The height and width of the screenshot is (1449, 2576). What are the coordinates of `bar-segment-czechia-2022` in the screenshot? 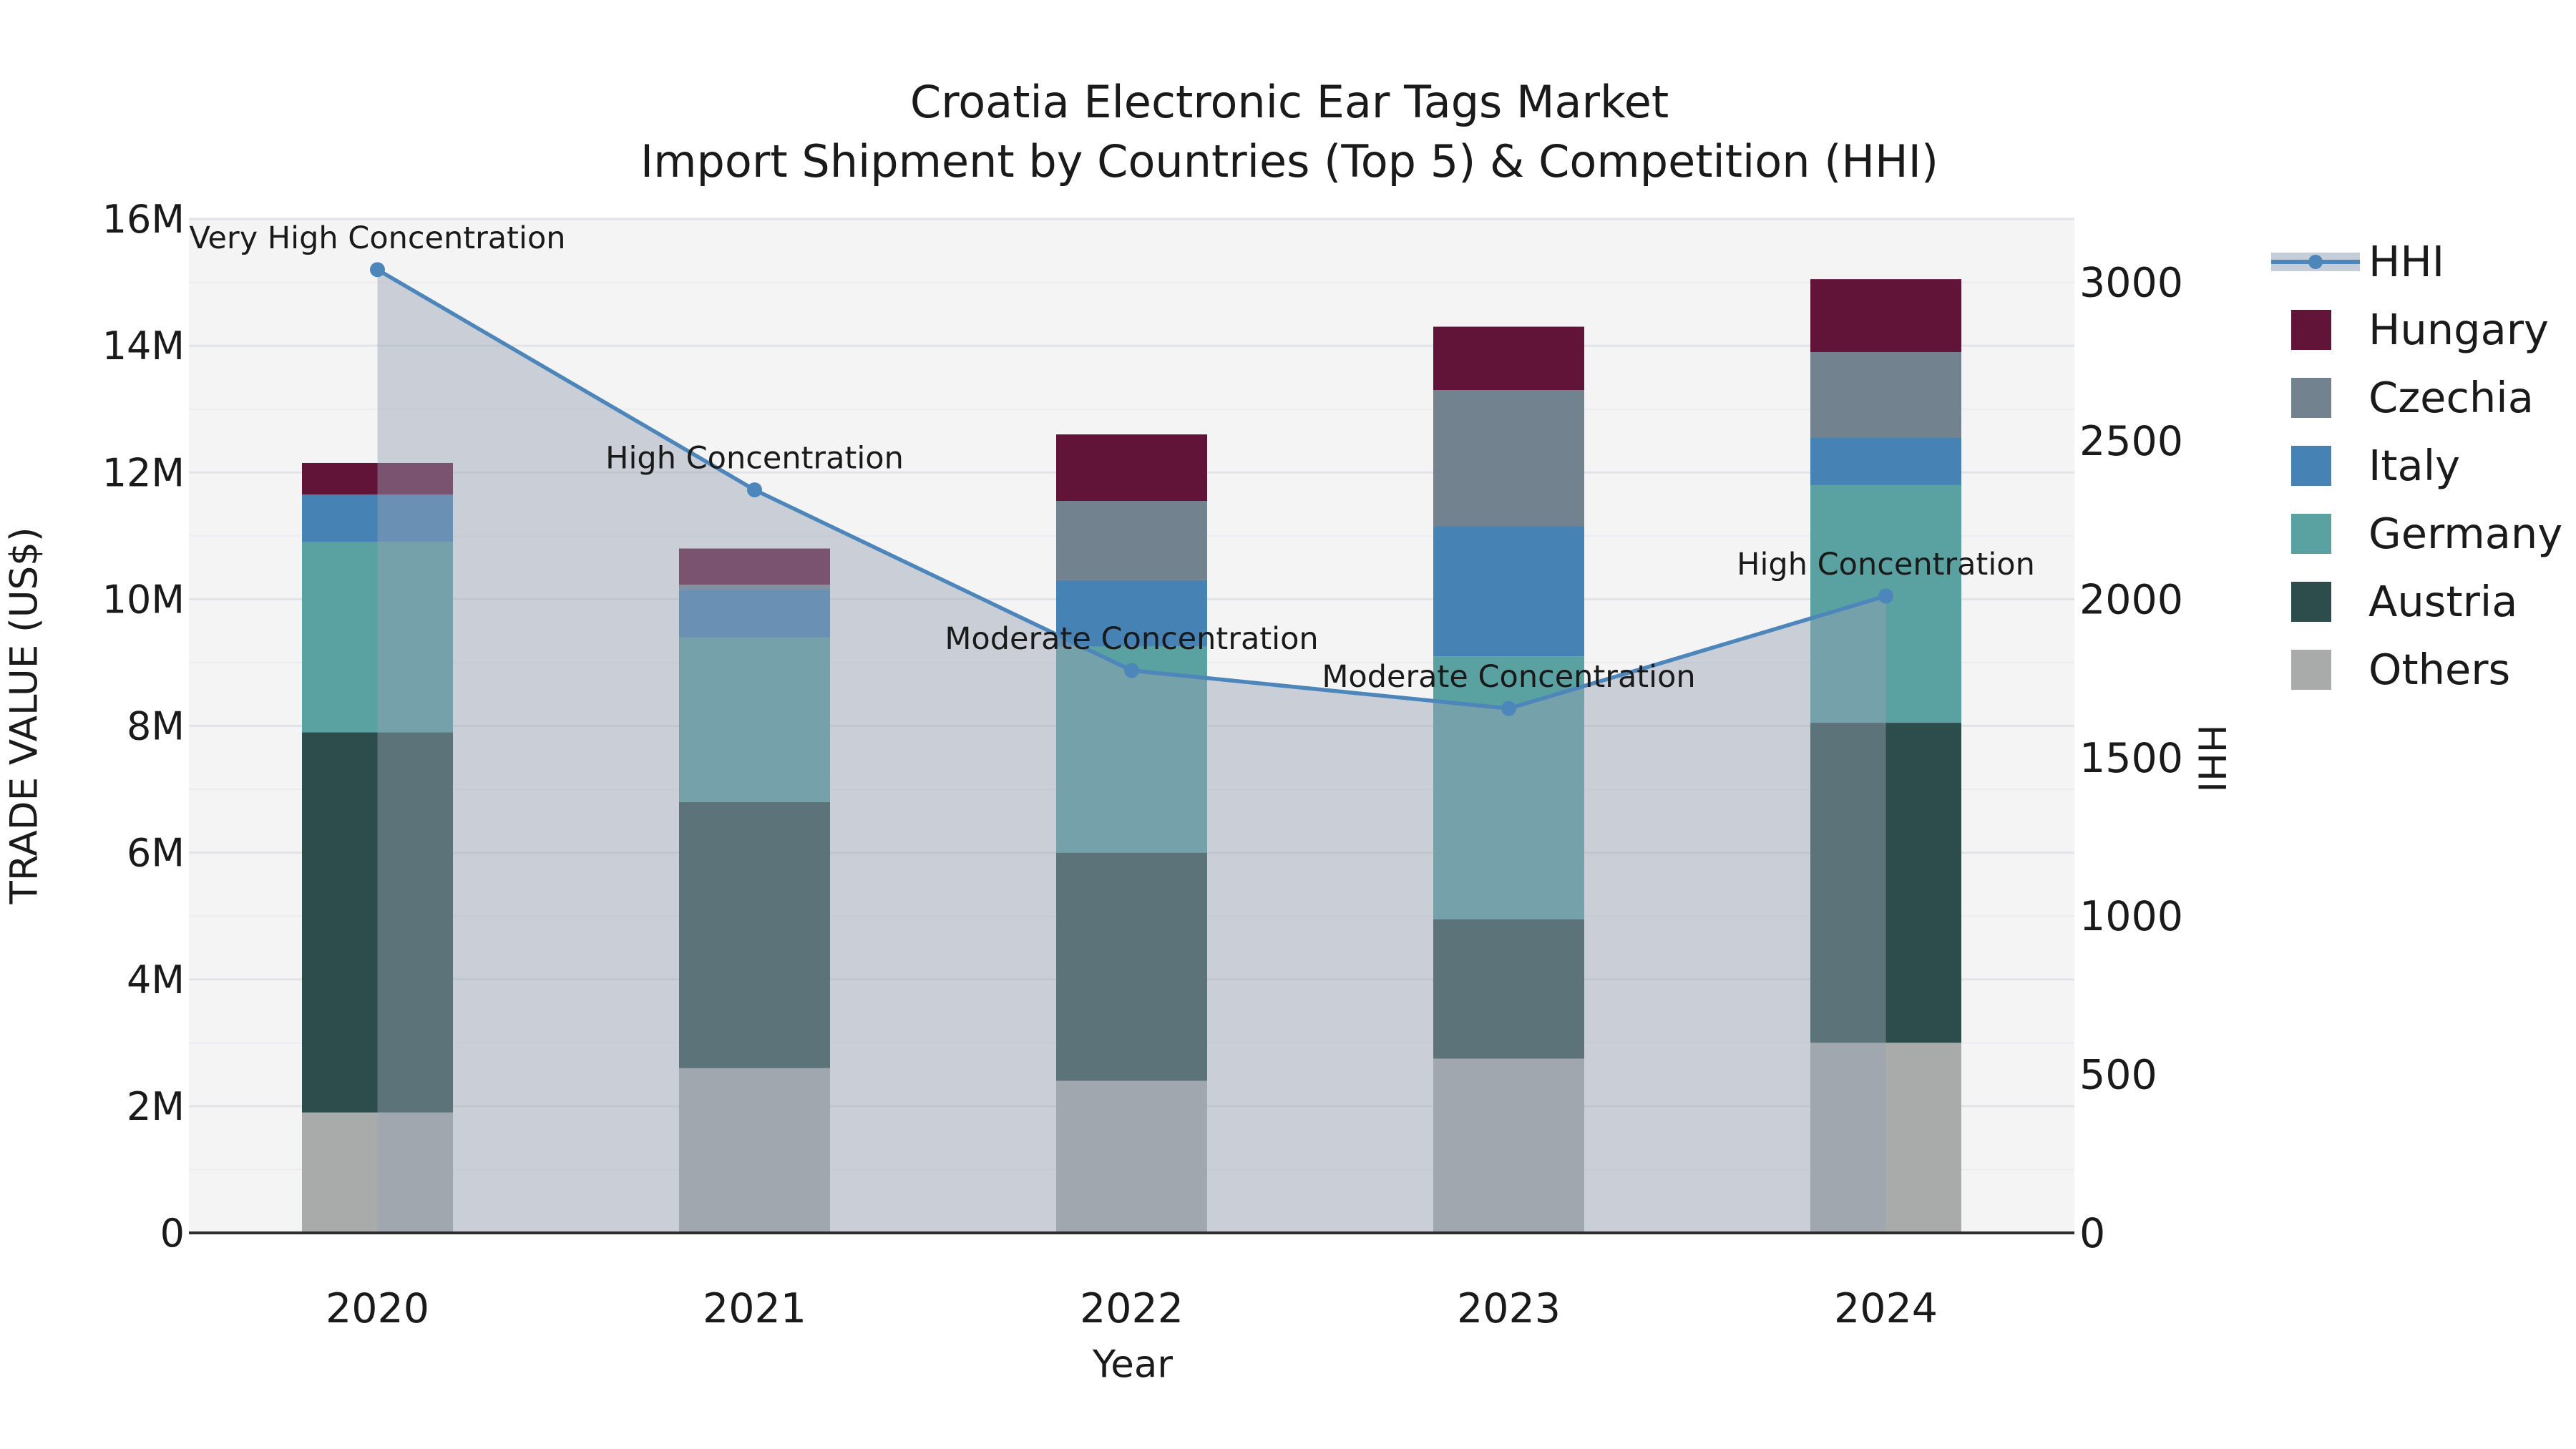 It's located at (1131, 540).